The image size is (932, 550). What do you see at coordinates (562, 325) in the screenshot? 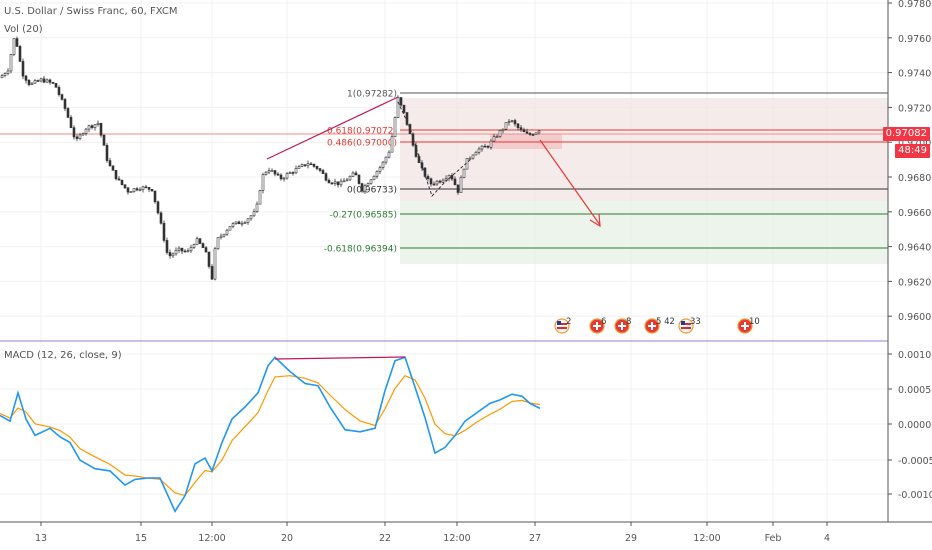
I see `event-badge: 2` at bounding box center [562, 325].